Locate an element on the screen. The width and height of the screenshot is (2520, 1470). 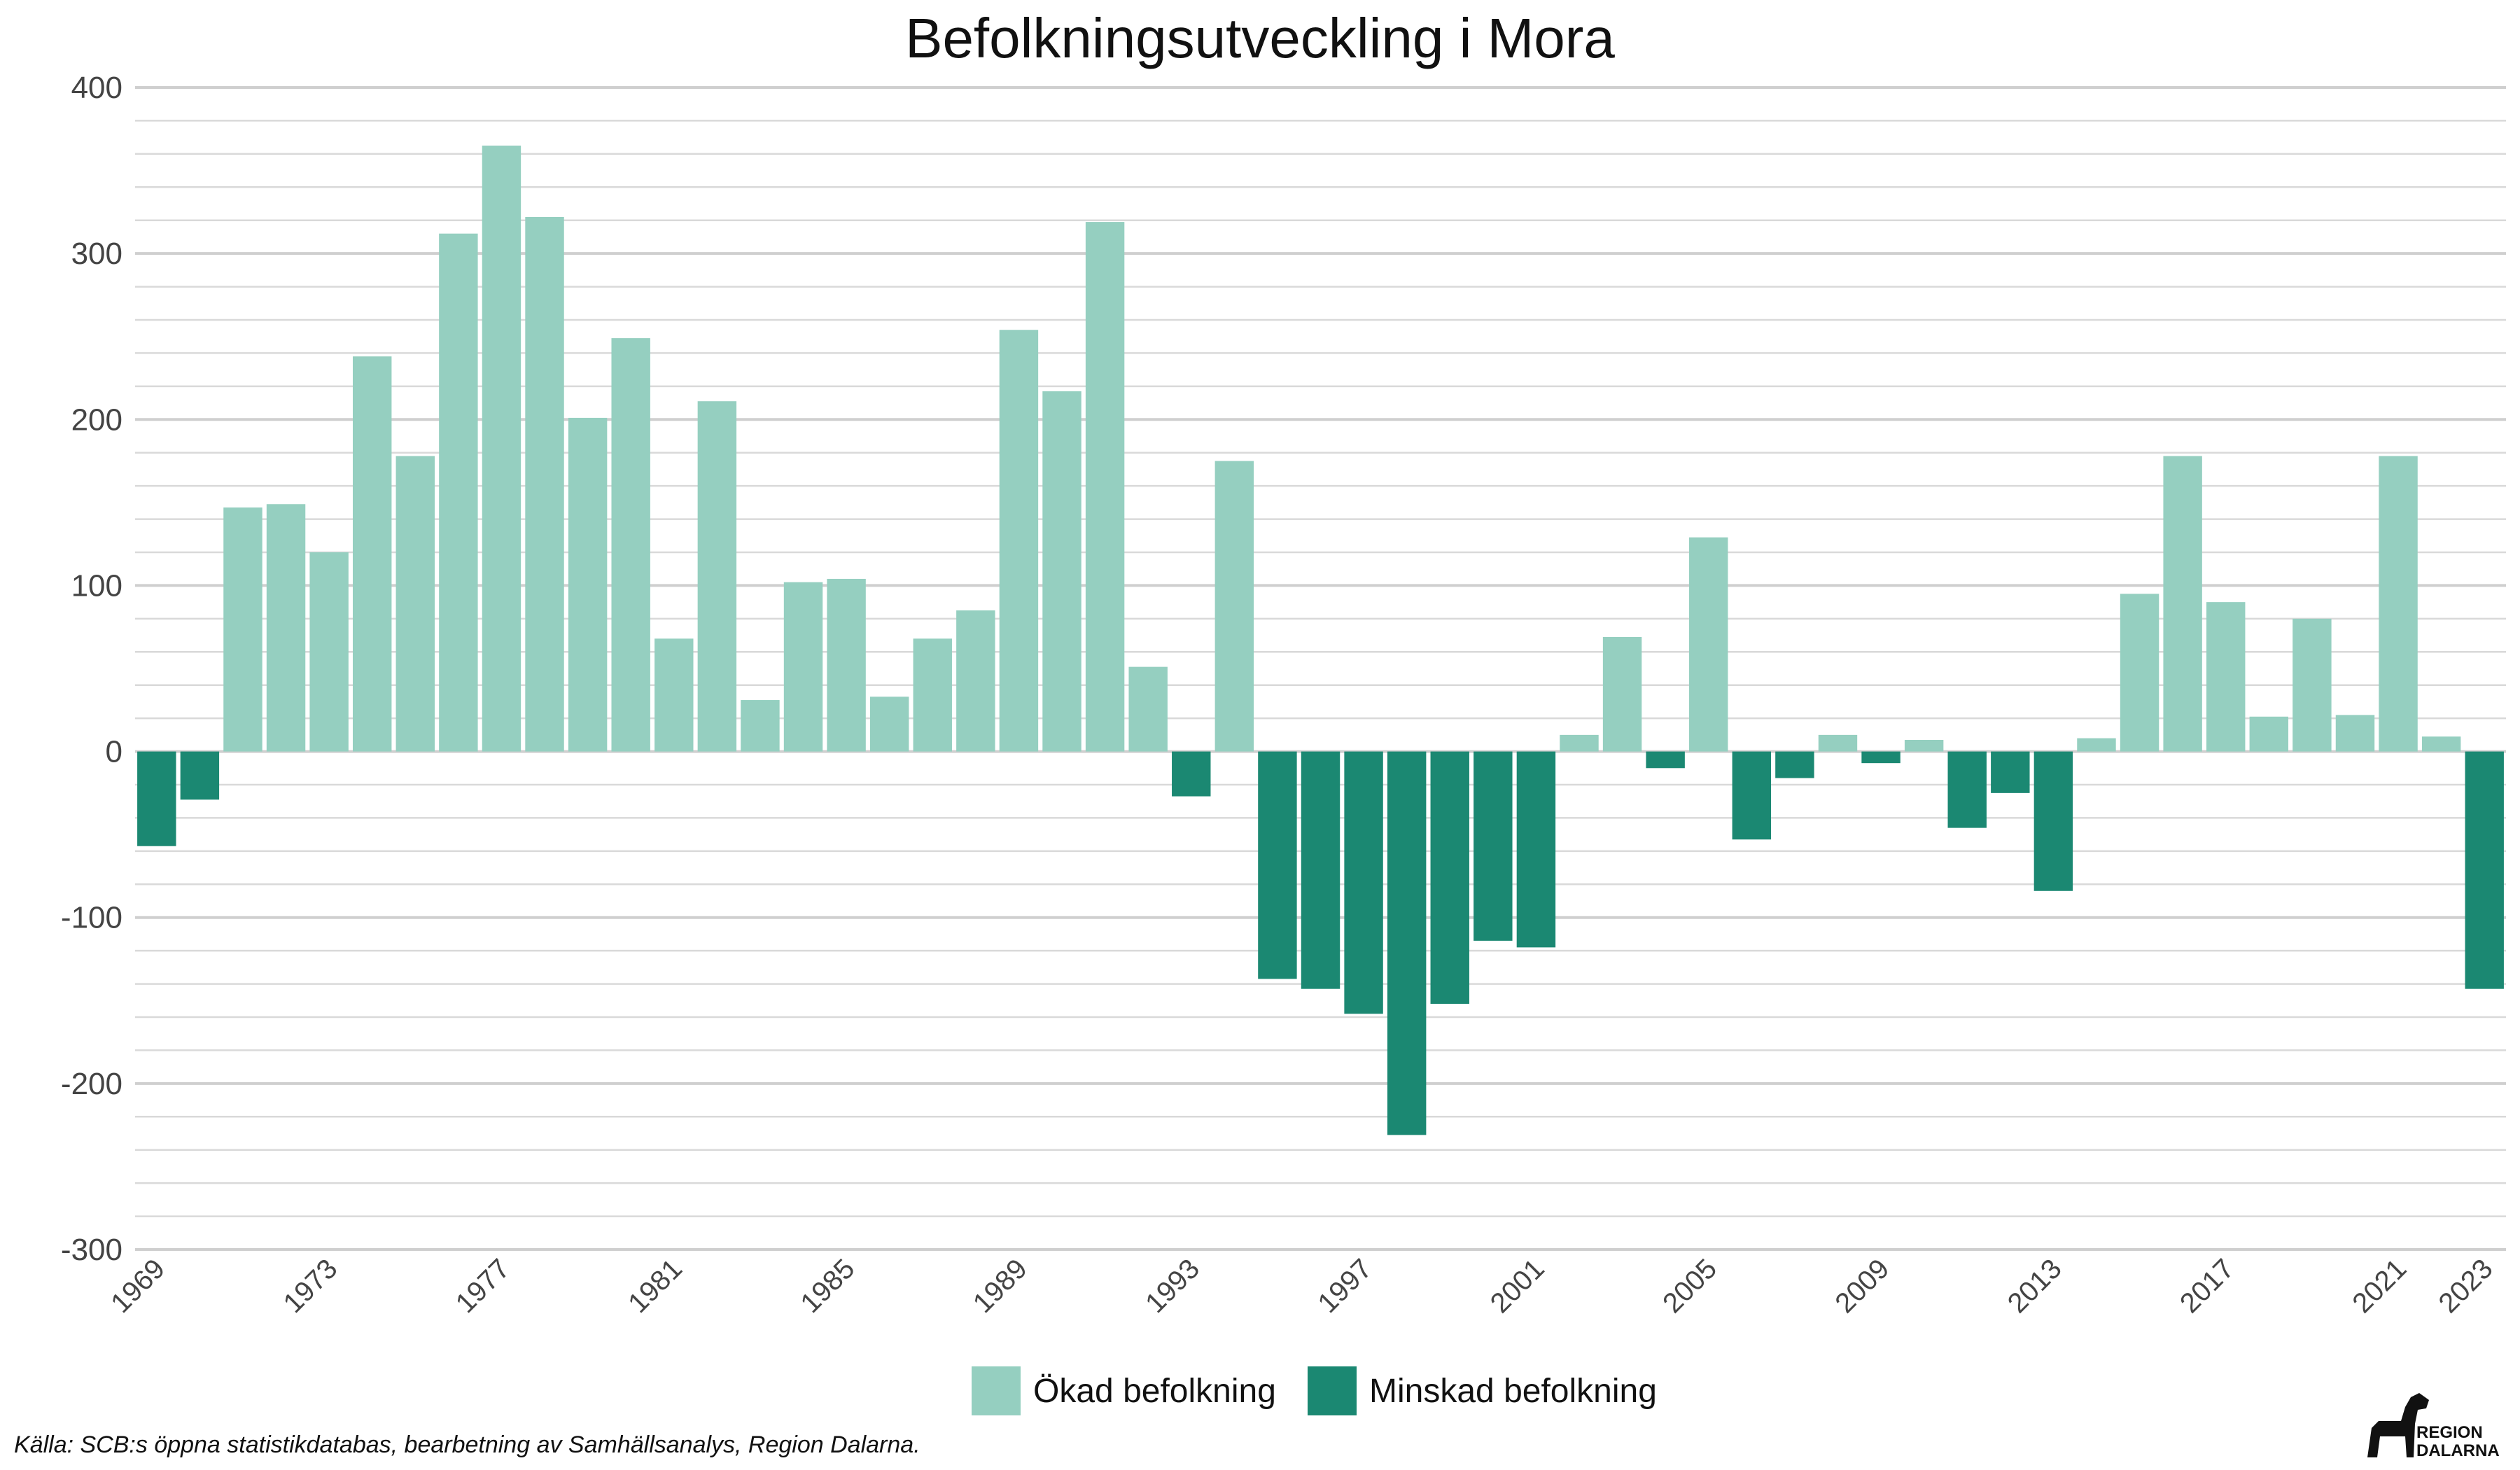
logo-text-region: REGION is located at coordinates (2449, 1432).